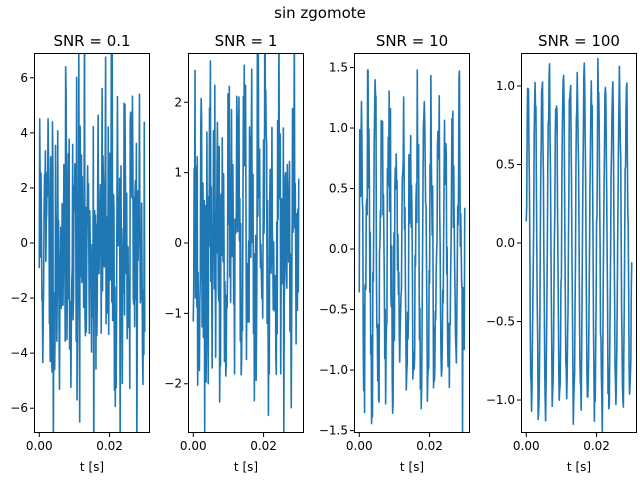 Image resolution: width=640 pixels, height=480 pixels. What do you see at coordinates (19, 353) in the screenshot?
I see `y-tick-label: −4` at bounding box center [19, 353].